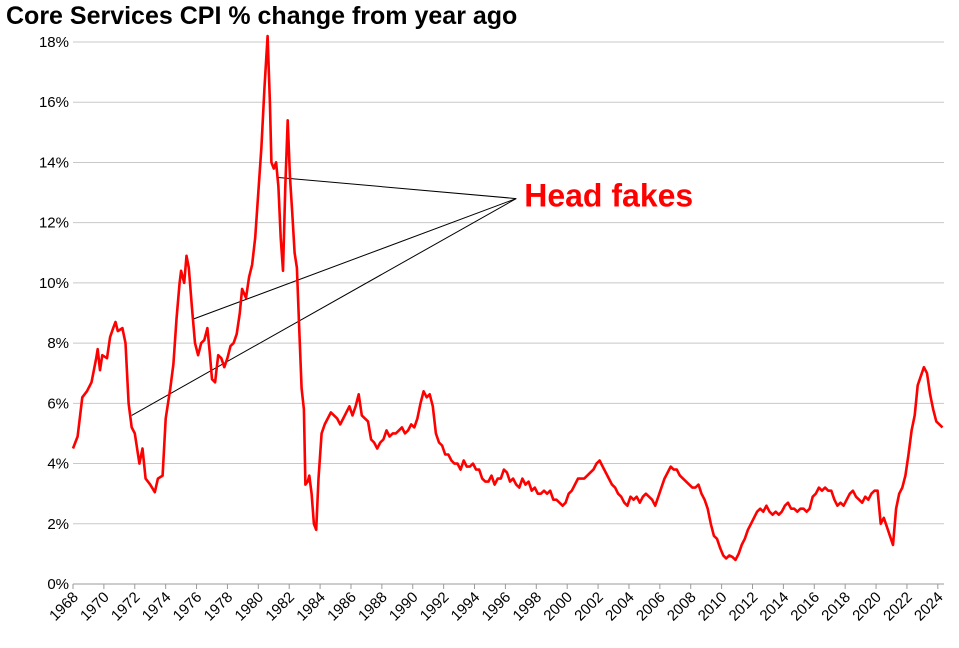  Describe the element at coordinates (836, 607) in the screenshot. I see `x-tick-label: 2018` at that location.